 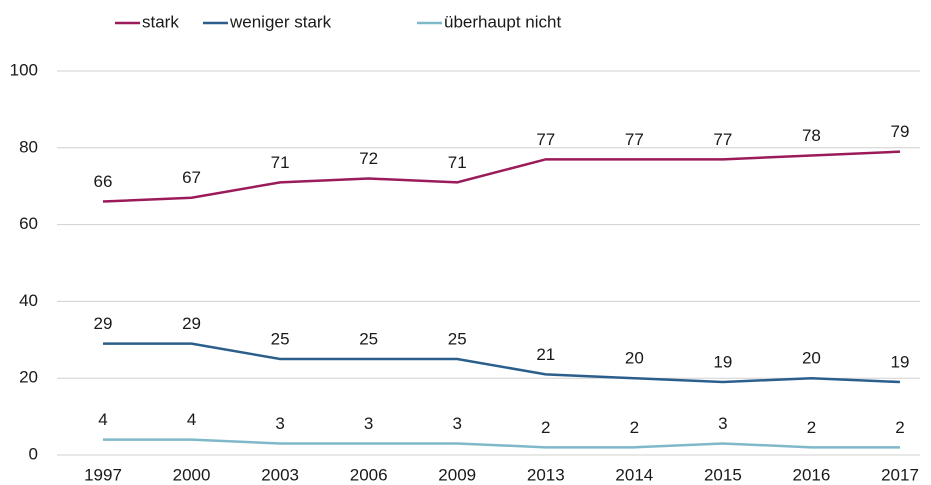 What do you see at coordinates (33, 453) in the screenshot?
I see `y-tick-label: 0` at bounding box center [33, 453].